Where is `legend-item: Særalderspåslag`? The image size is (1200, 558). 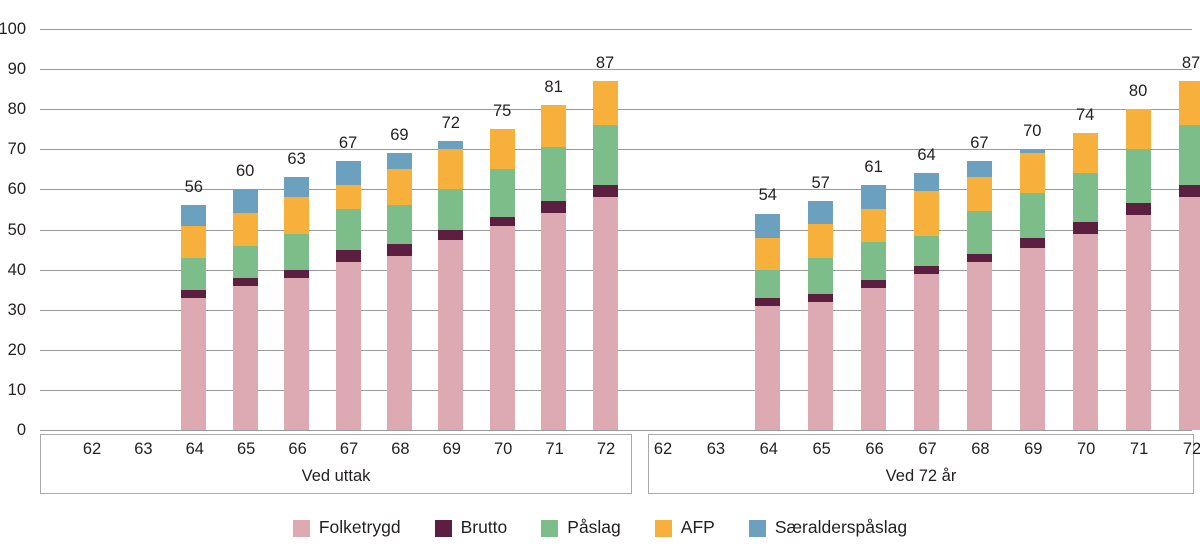 legend-item: Særalderspåslag is located at coordinates (827, 528).